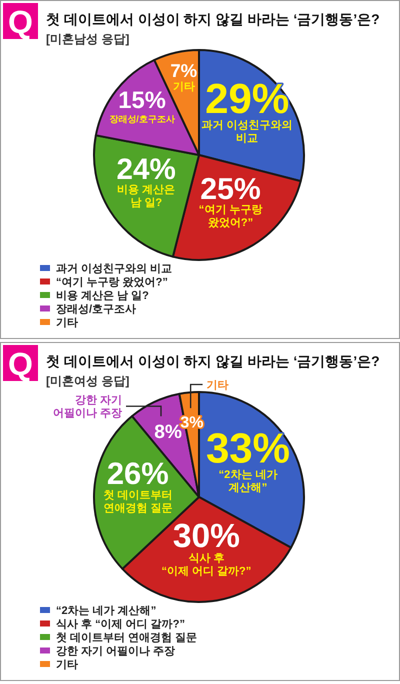  Describe the element at coordinates (137, 473) in the screenshot. I see `data-label: 26%` at that location.